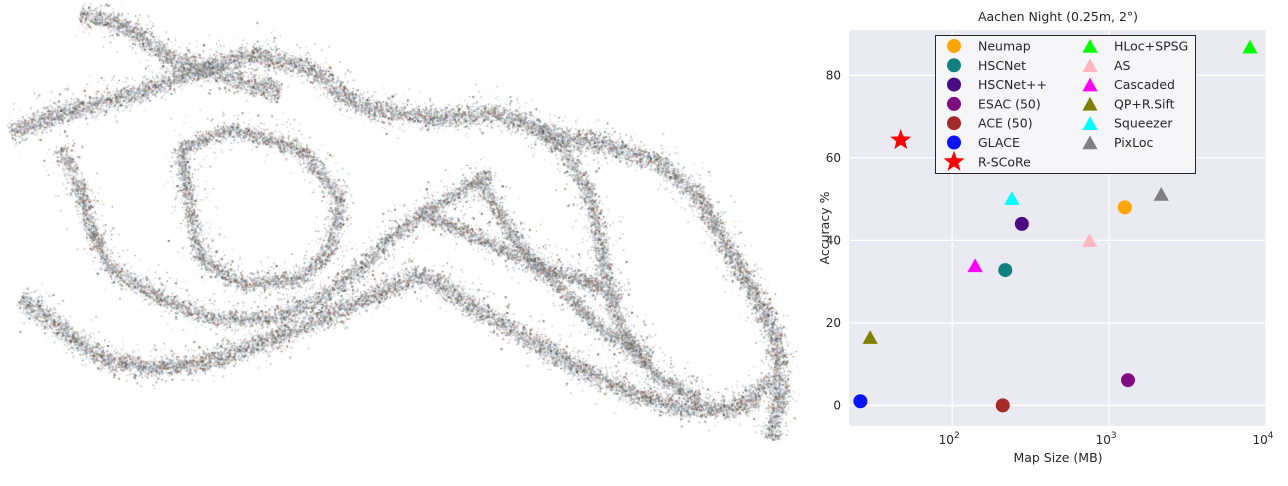 This screenshot has width=1288, height=486. I want to click on legend-marker-qp-r-sift, so click(1090, 103).